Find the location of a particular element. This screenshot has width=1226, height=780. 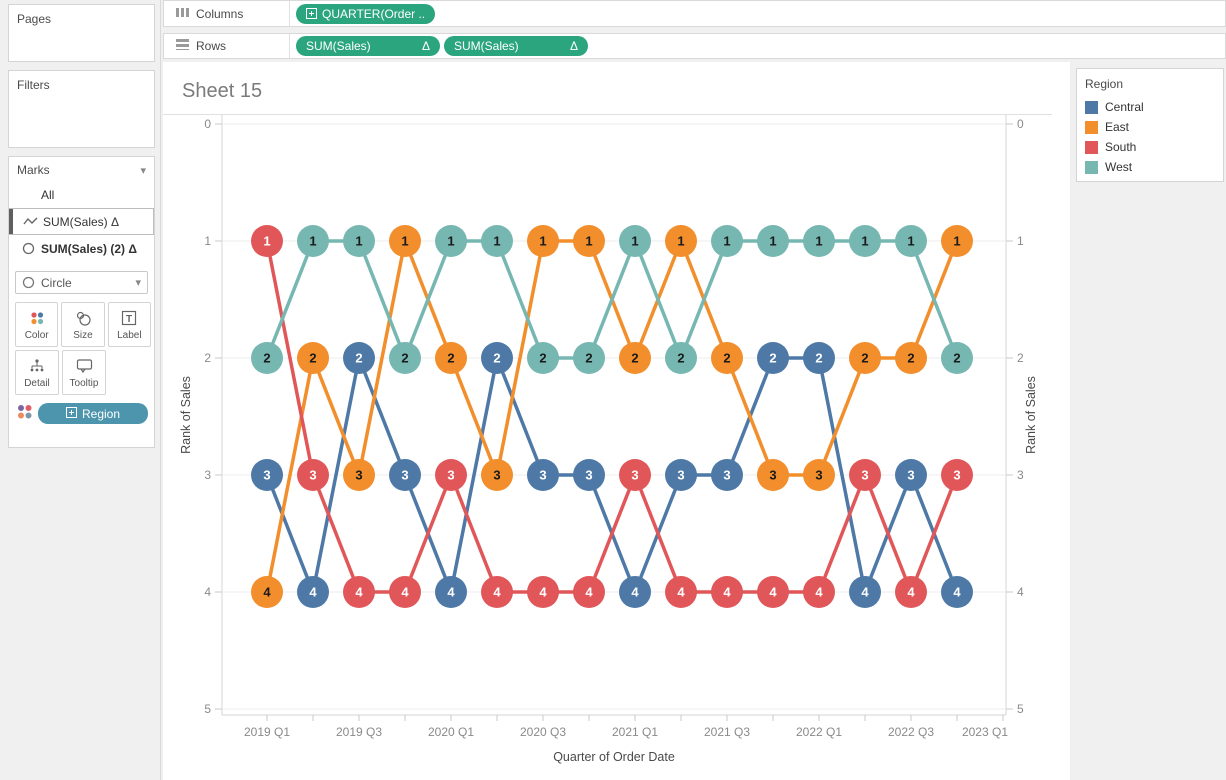

mark-rank-label: 3 is located at coordinates (358, 475).